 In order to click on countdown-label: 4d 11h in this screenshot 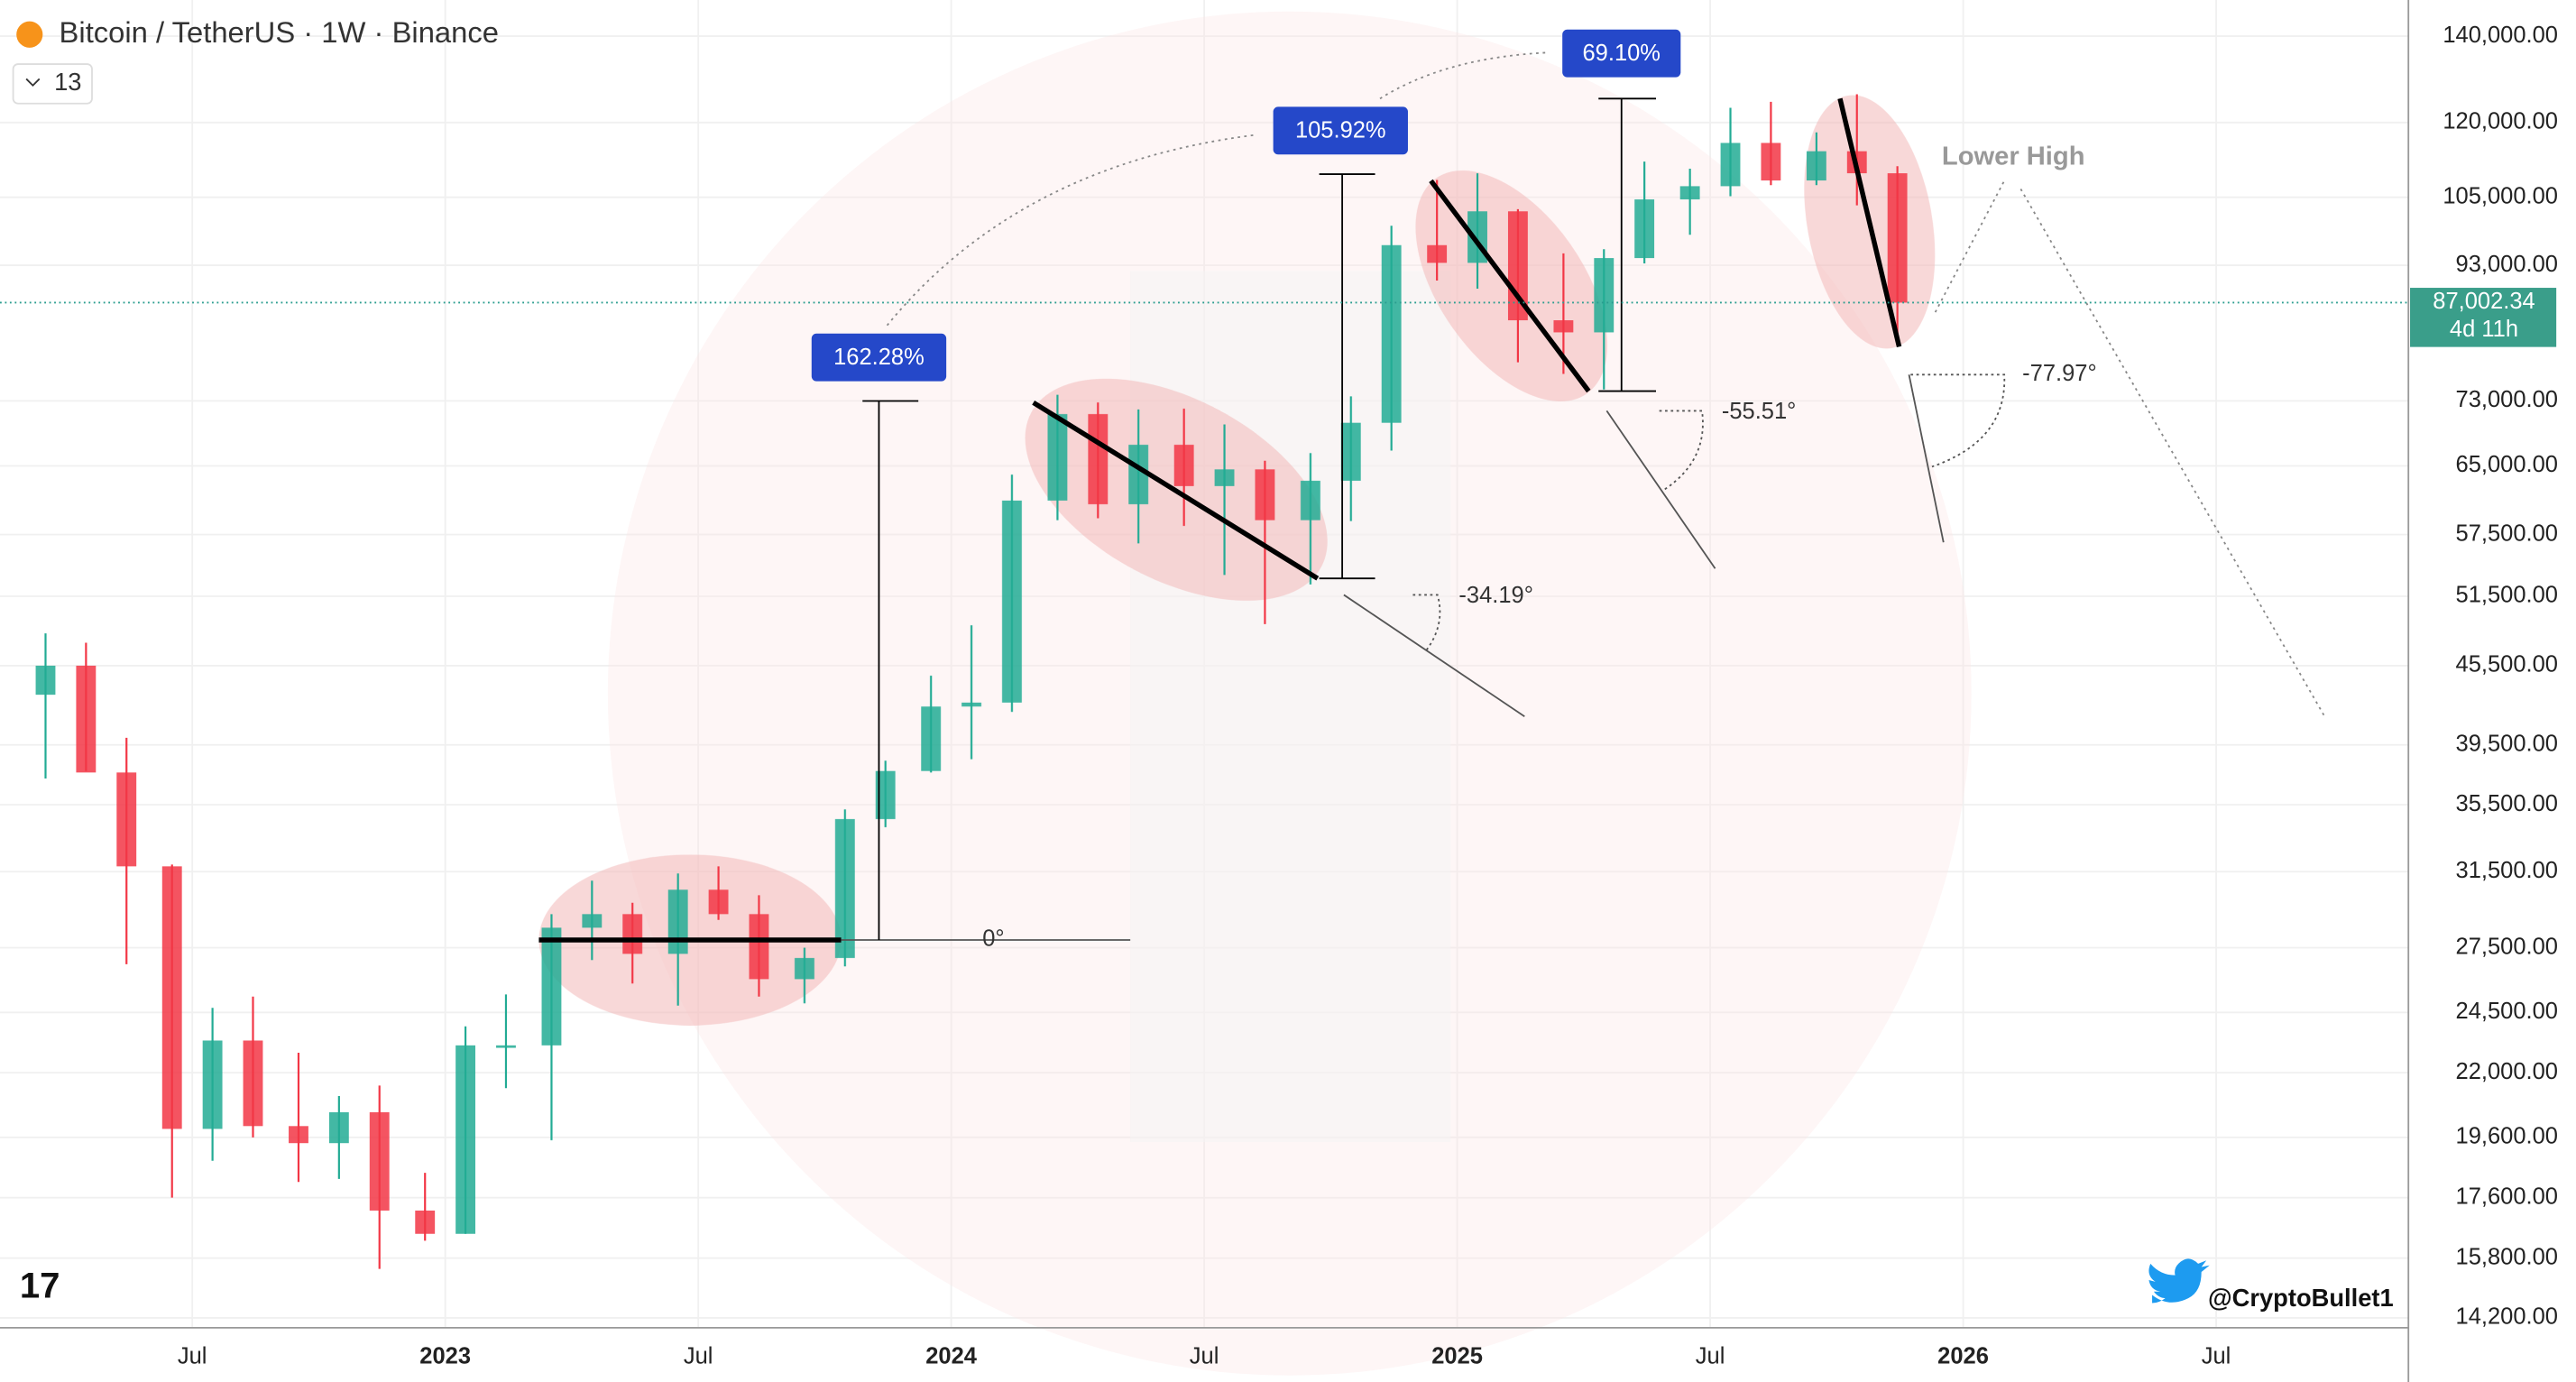, I will do `click(2484, 329)`.